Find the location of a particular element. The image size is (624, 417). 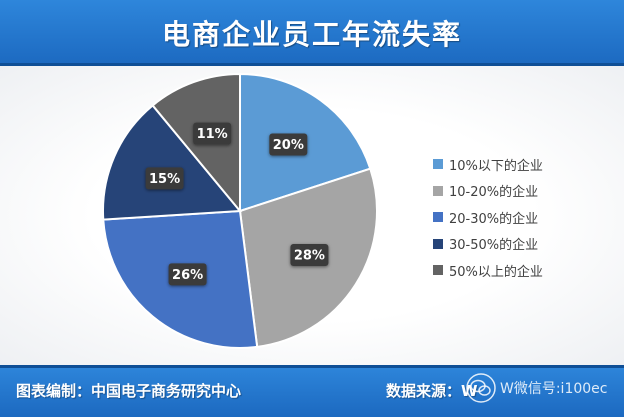

legend-item-20-30: 20-30%的企业 is located at coordinates (523, 217).